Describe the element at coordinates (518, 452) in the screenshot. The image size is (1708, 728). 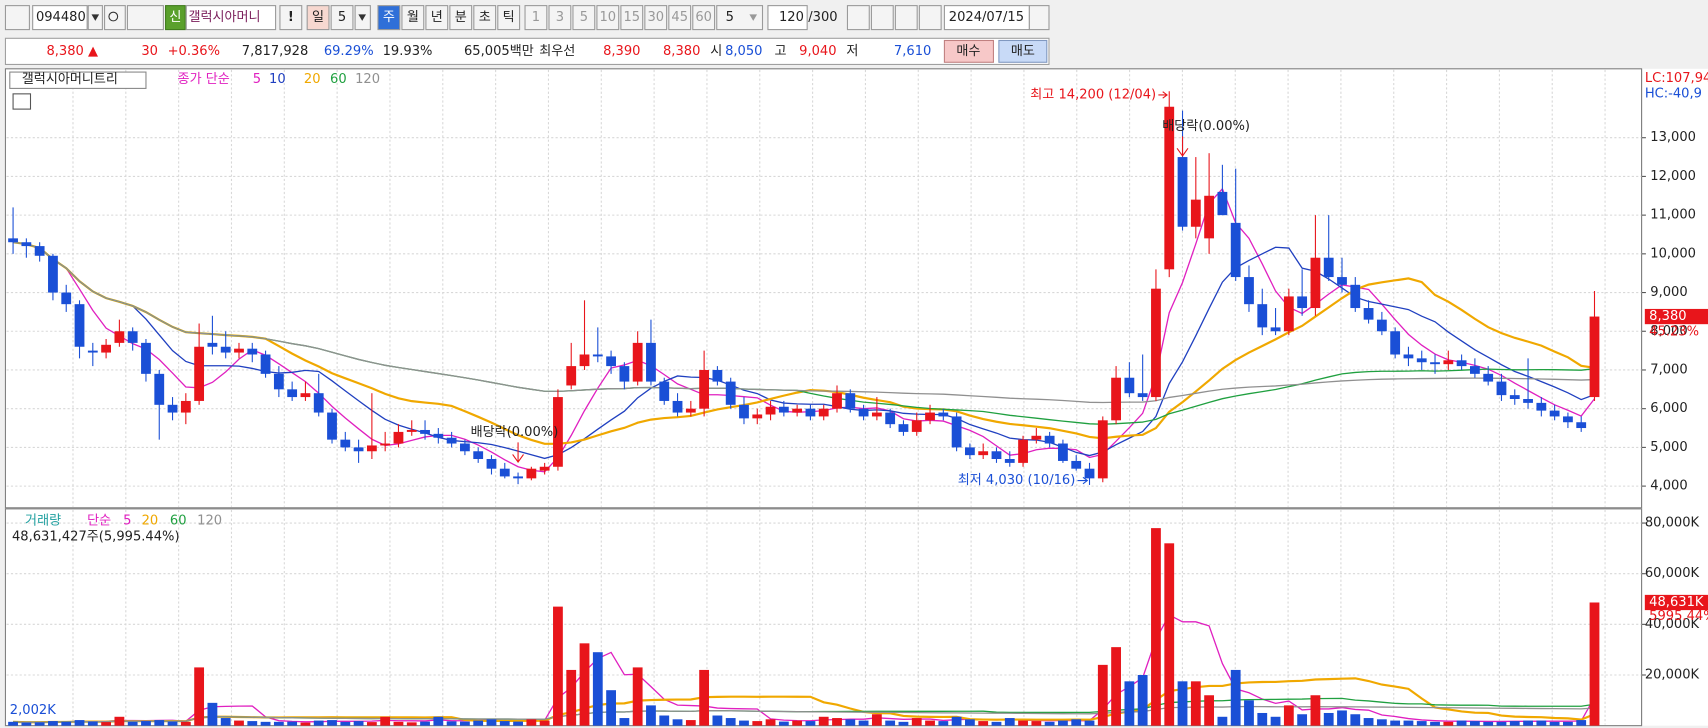
I see `arrow` at that location.